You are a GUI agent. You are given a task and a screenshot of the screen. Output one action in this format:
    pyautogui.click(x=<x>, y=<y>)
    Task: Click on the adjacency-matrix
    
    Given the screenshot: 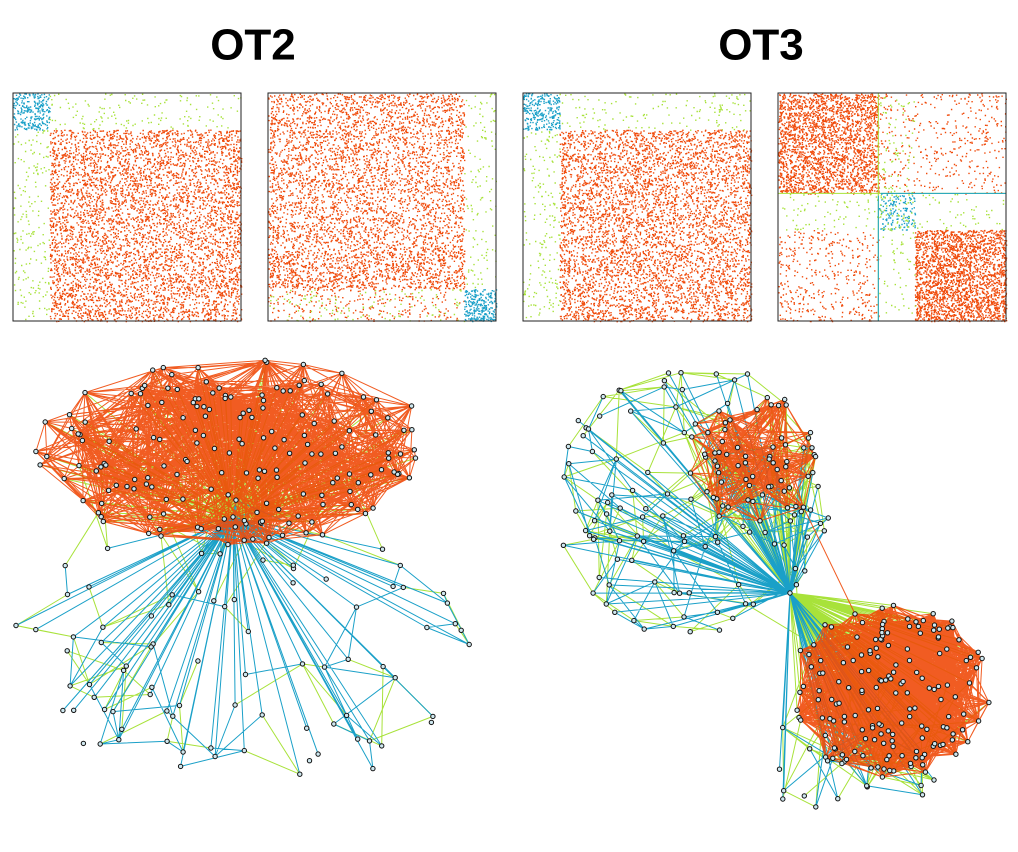 What is the action you would take?
    pyautogui.click(x=382, y=207)
    